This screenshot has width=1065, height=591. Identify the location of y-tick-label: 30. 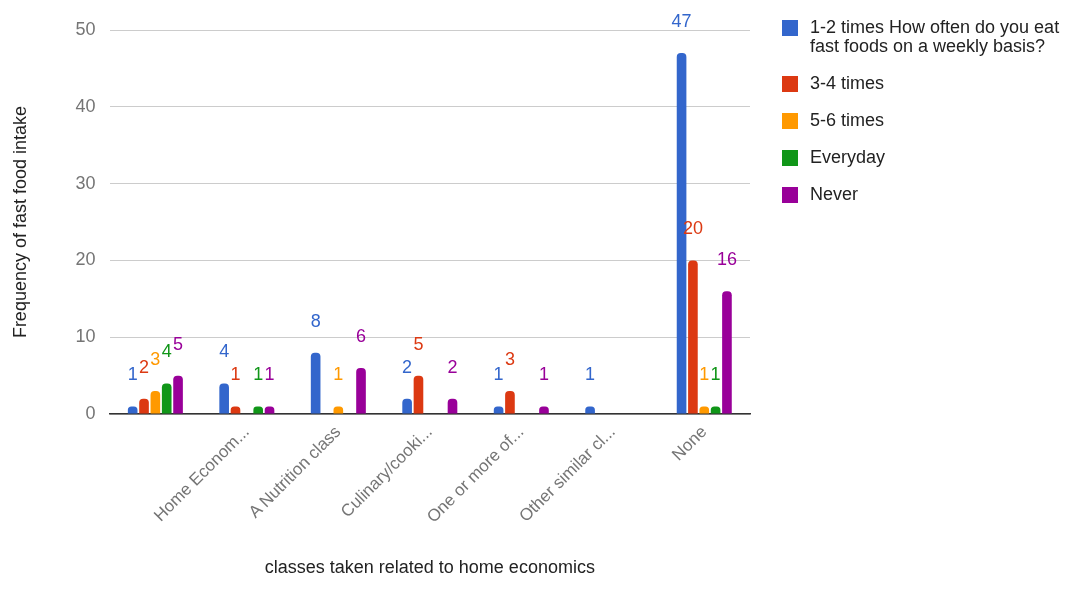
(85, 182).